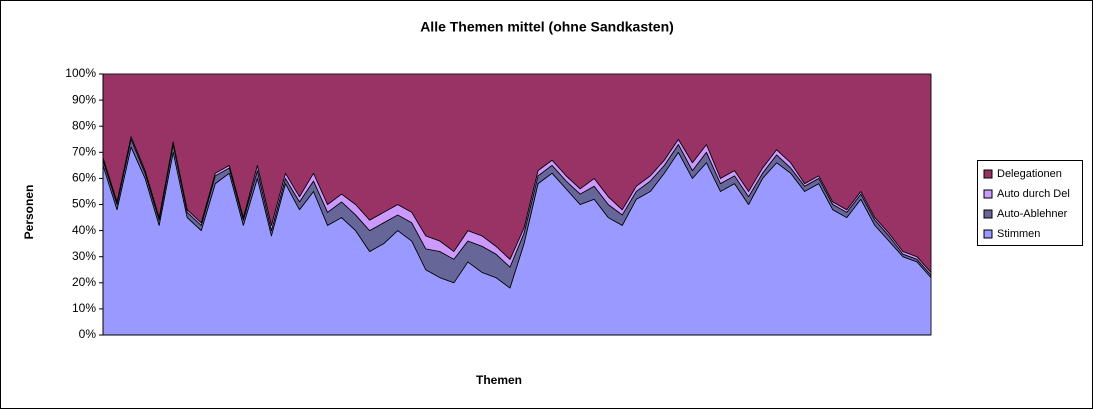 The image size is (1093, 409). Describe the element at coordinates (1018, 234) in the screenshot. I see `legend-label: Stimmen` at that location.